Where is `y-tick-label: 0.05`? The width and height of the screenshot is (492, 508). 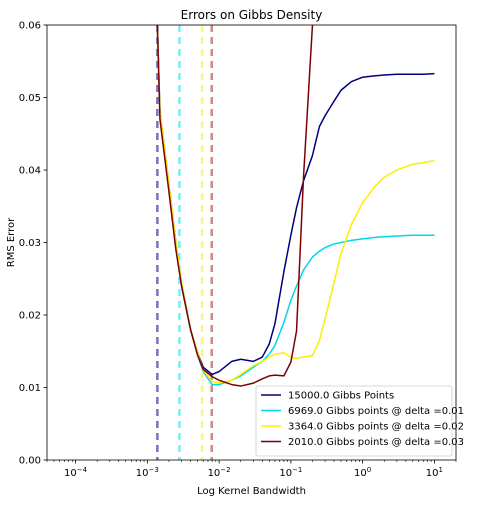
y-tick-label: 0.05 is located at coordinates (30, 98).